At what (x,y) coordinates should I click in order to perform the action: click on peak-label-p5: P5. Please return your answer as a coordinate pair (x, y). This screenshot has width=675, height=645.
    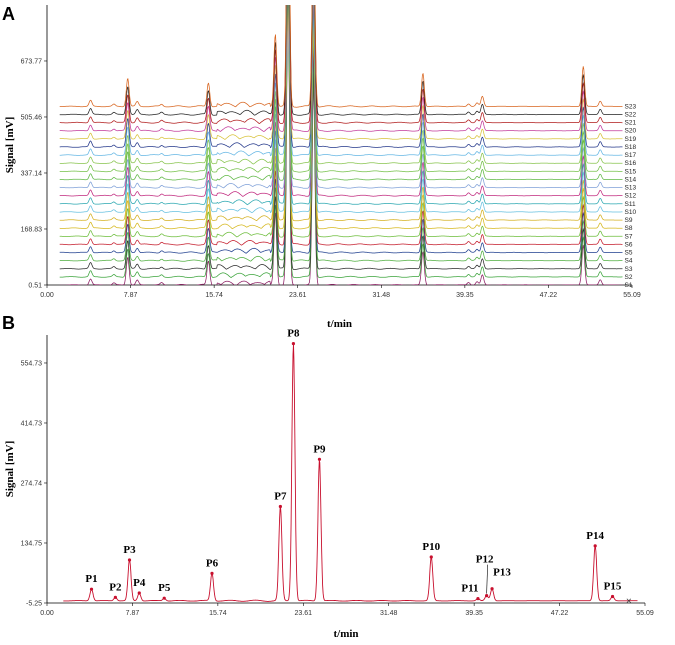
    Looking at the image, I should click on (164, 588).